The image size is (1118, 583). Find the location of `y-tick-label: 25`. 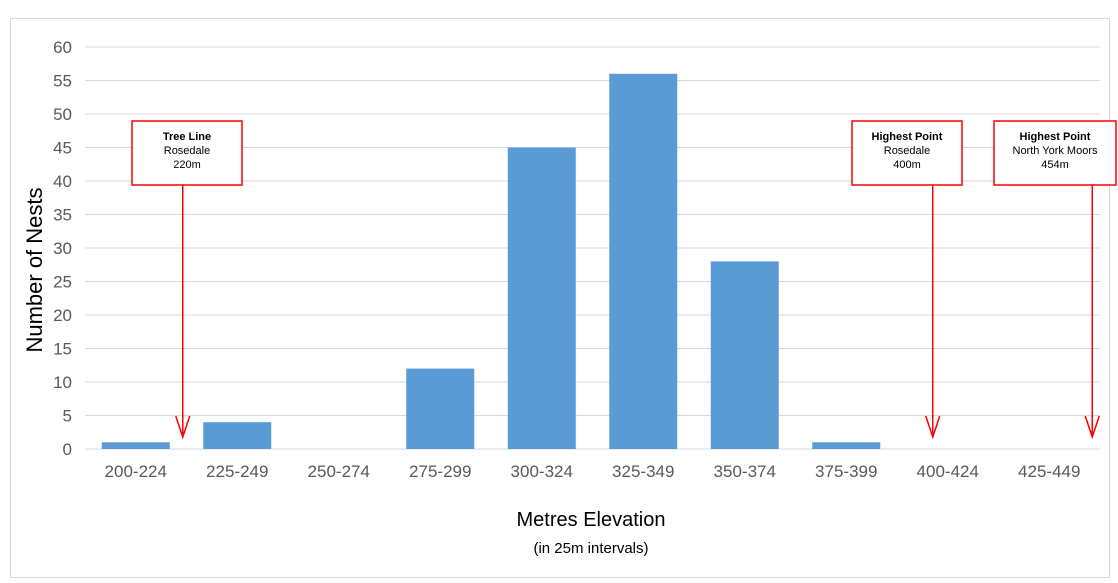

y-tick-label: 25 is located at coordinates (62, 282).